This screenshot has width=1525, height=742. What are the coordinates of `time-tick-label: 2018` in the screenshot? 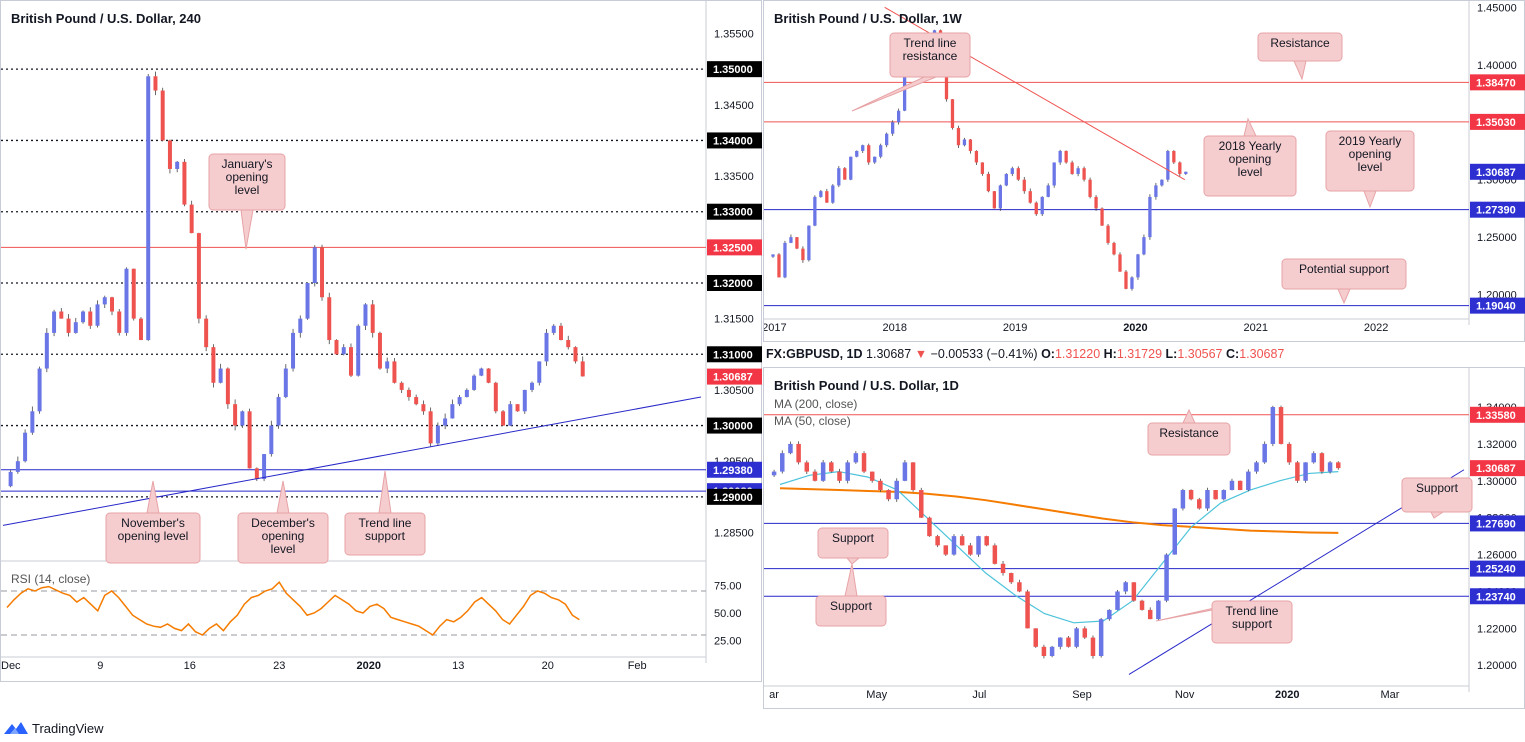 It's located at (895, 328).